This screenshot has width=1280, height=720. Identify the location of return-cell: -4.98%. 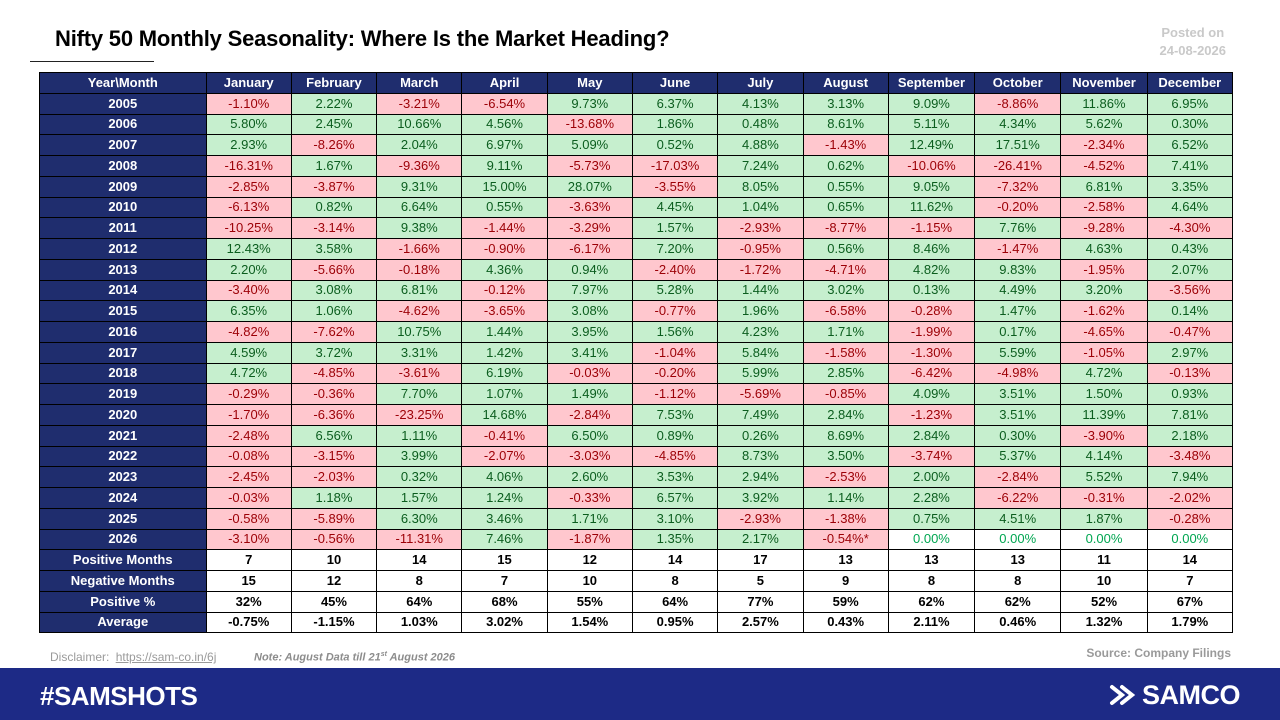
(1018, 373).